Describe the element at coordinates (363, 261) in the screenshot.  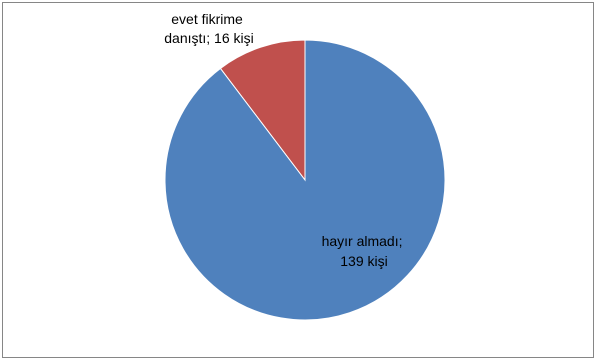
I see `slice-label-hayir-line-2: 139 kişi` at that location.